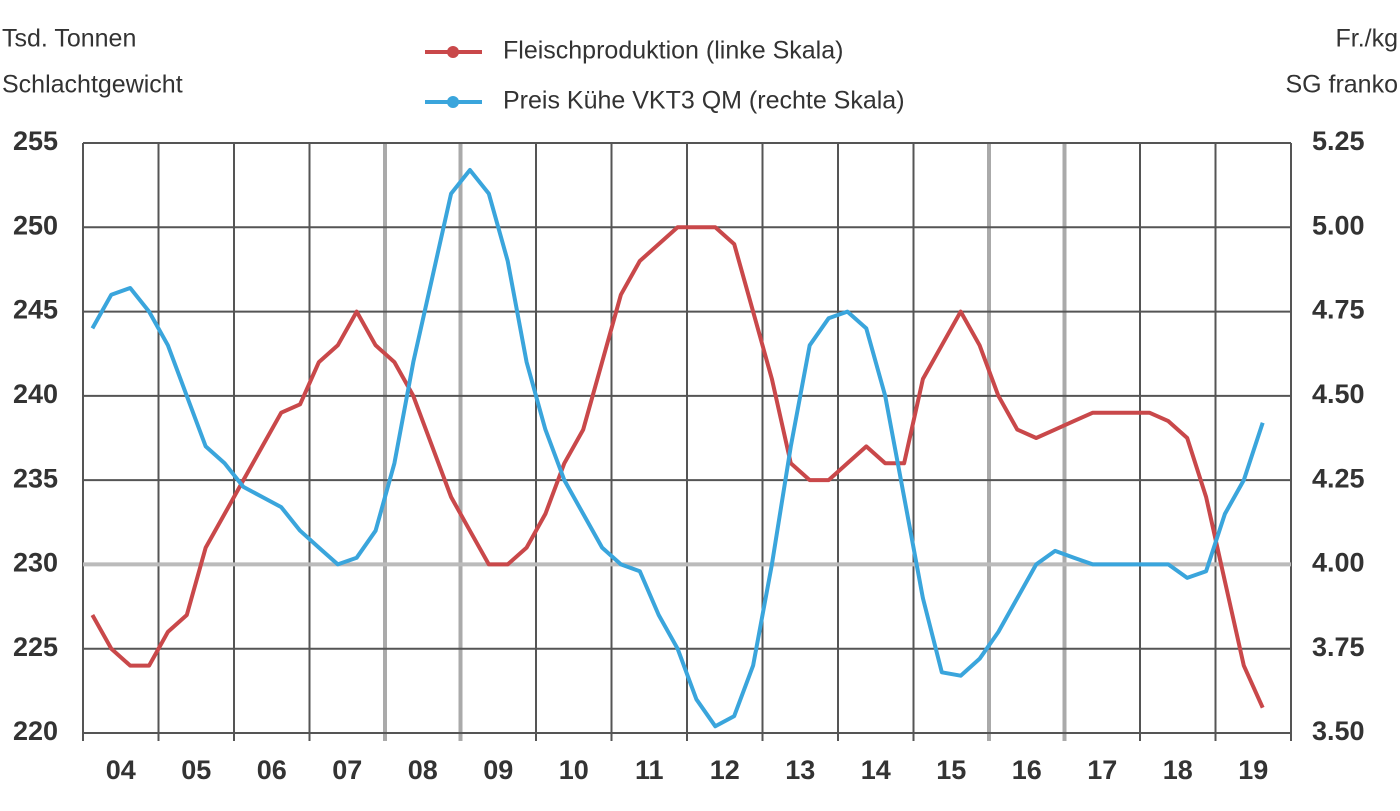 The image size is (1400, 811). Describe the element at coordinates (649, 770) in the screenshot. I see `x-tick-label: 11` at that location.